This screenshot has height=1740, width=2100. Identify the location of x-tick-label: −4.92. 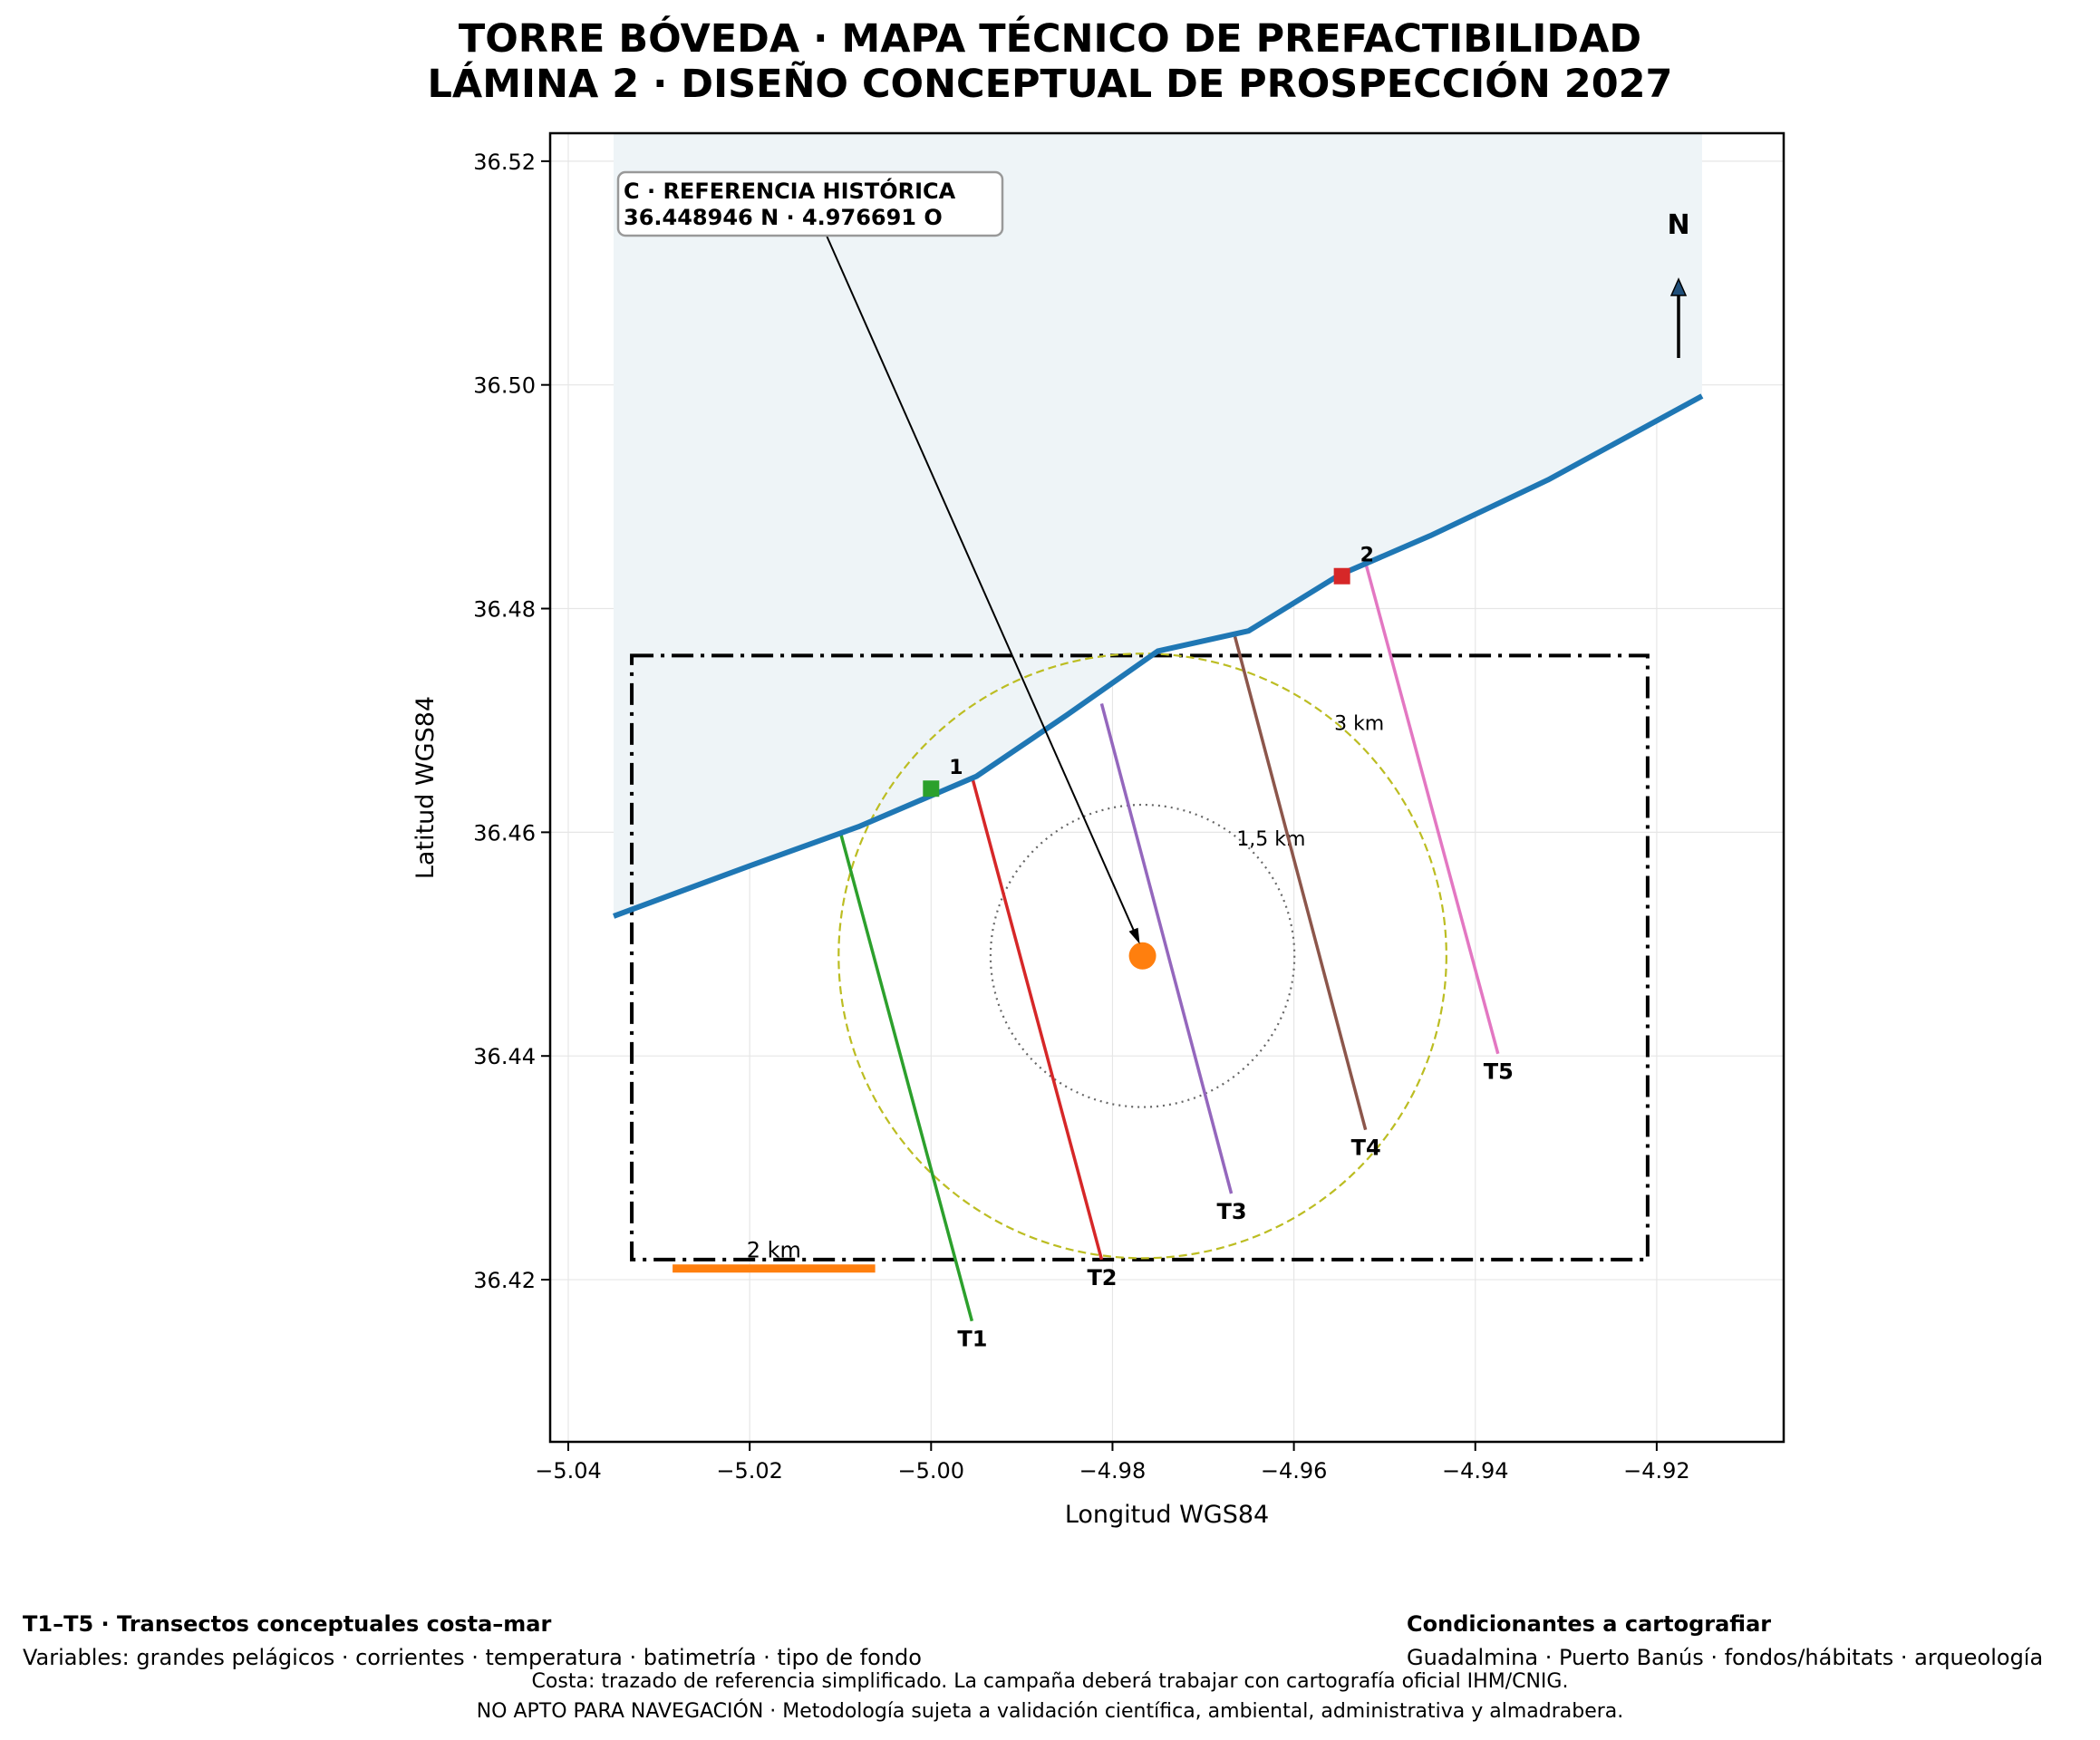
(1656, 1471).